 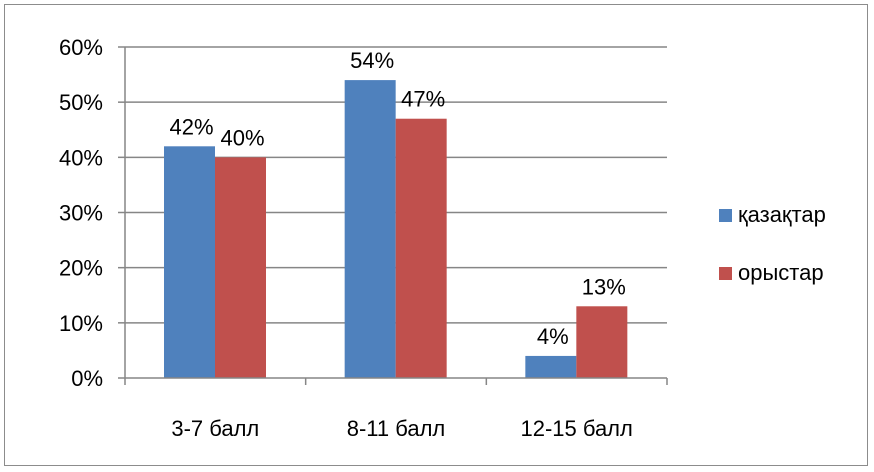 I want to click on data-label: 47%, so click(x=423, y=99).